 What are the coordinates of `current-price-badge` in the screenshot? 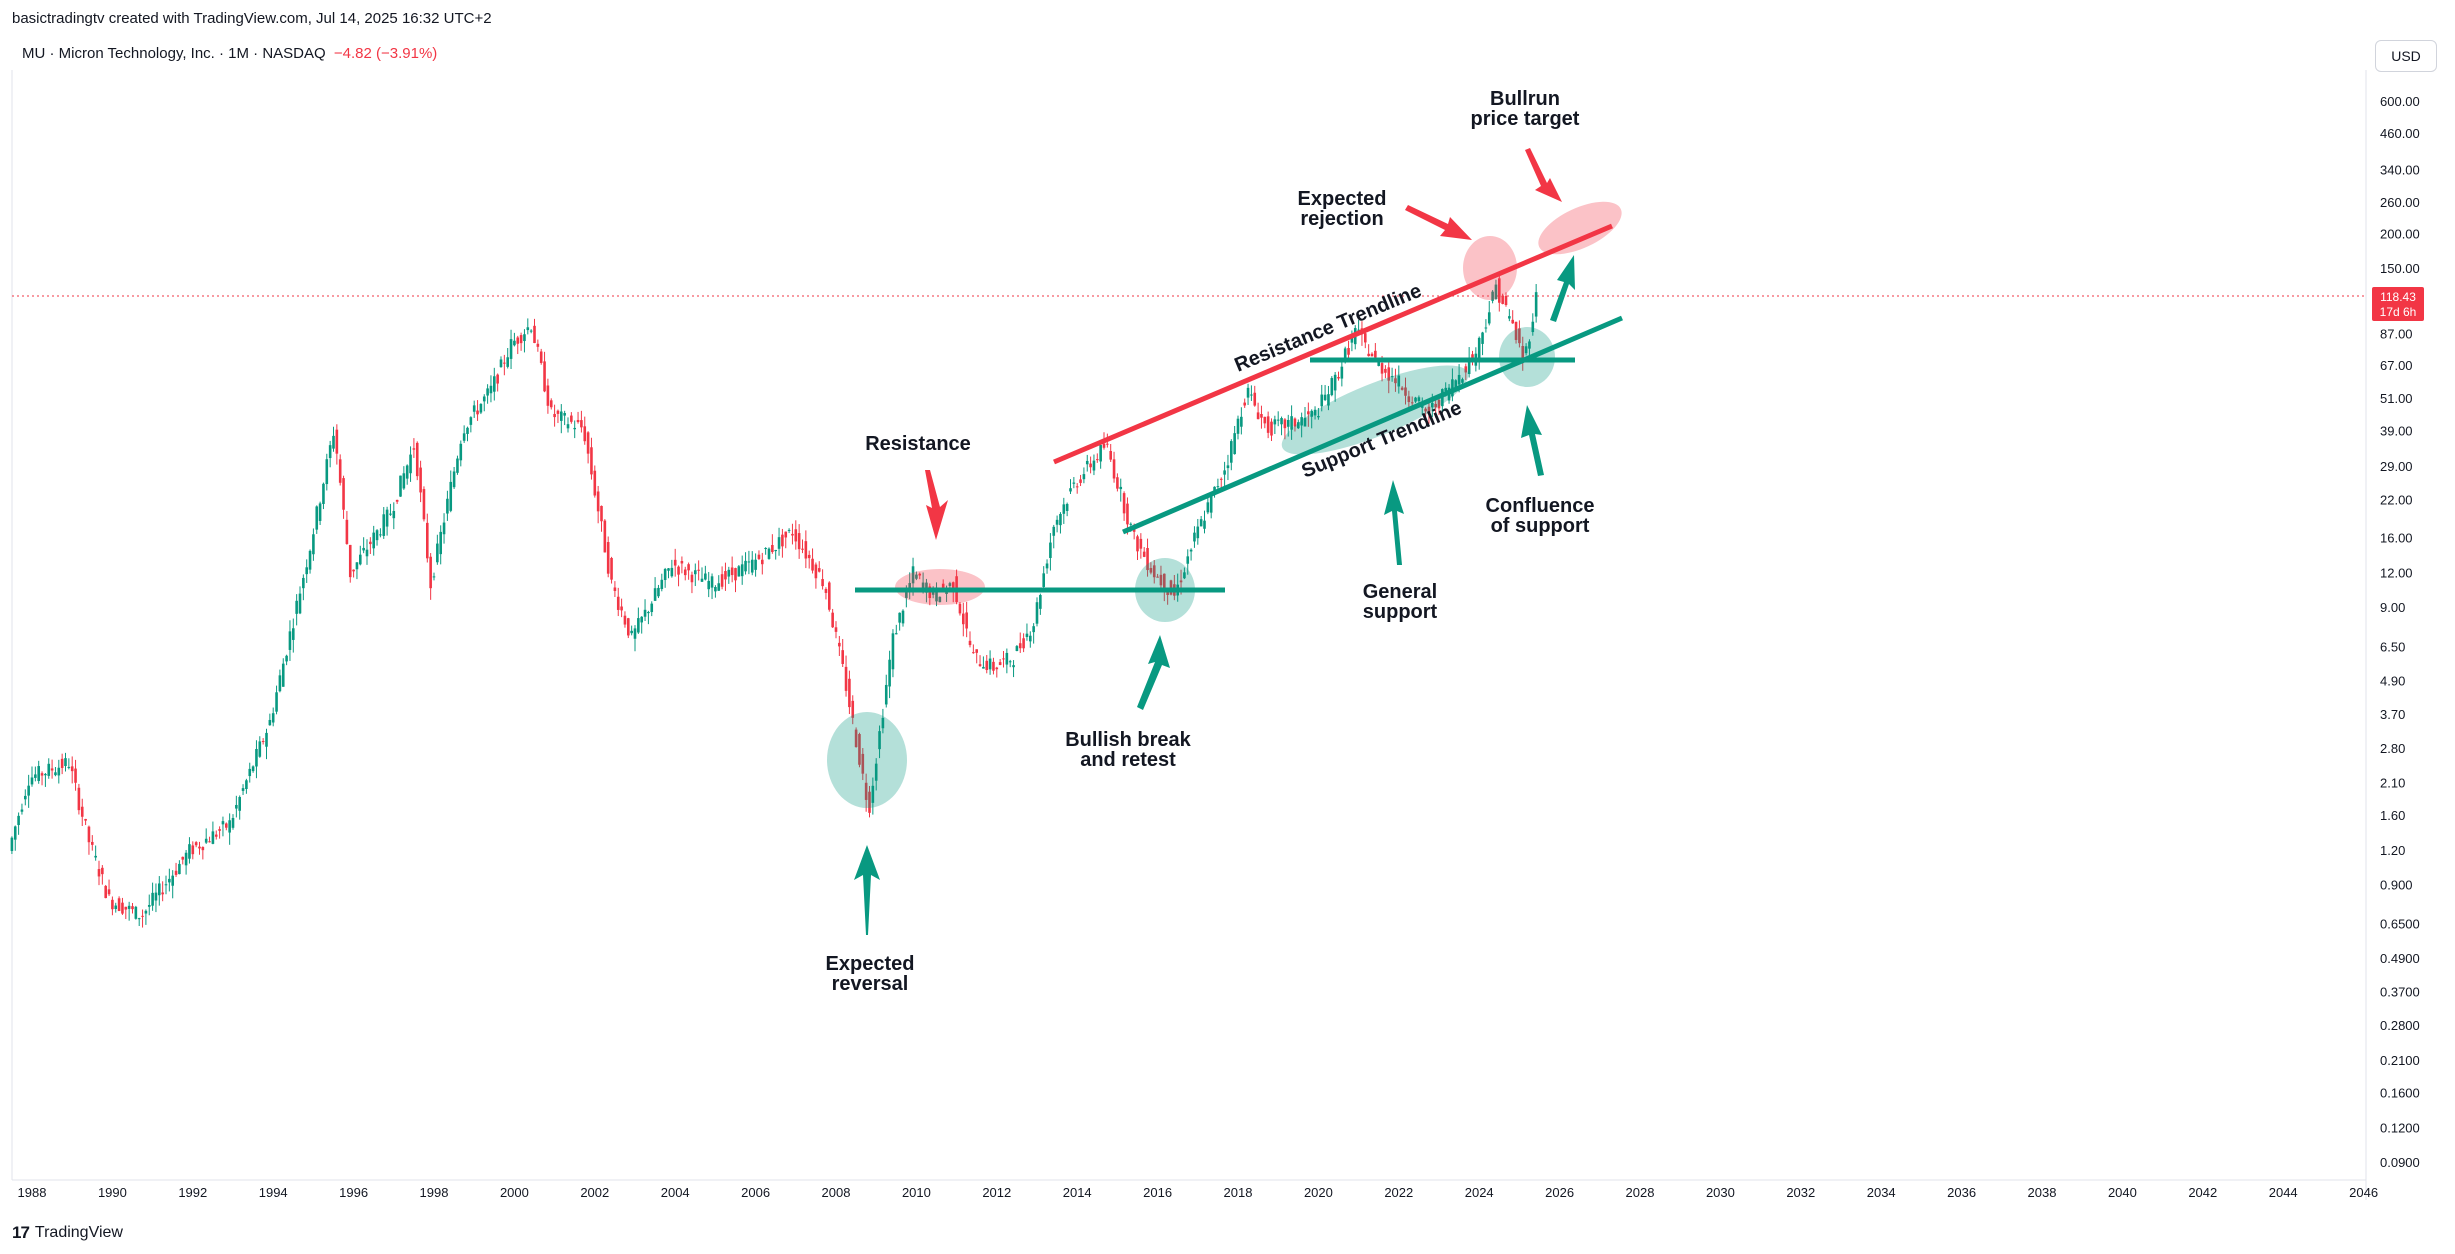 It's located at (2398, 304).